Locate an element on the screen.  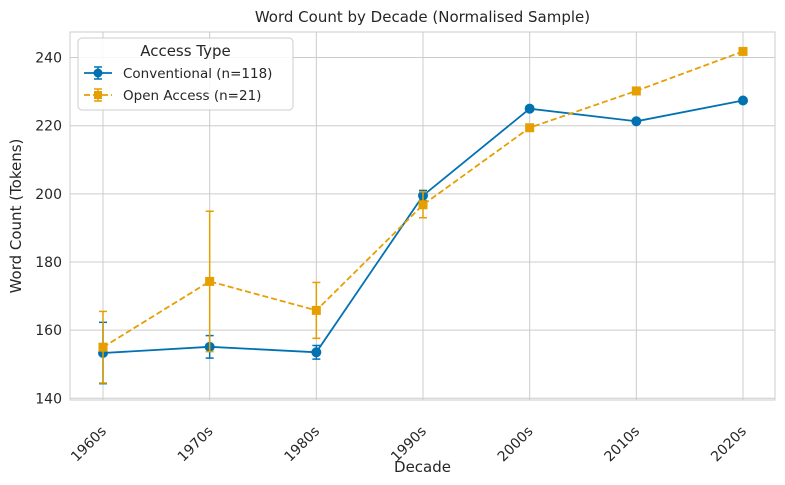
y-tick-label: 220 is located at coordinates (48, 127).